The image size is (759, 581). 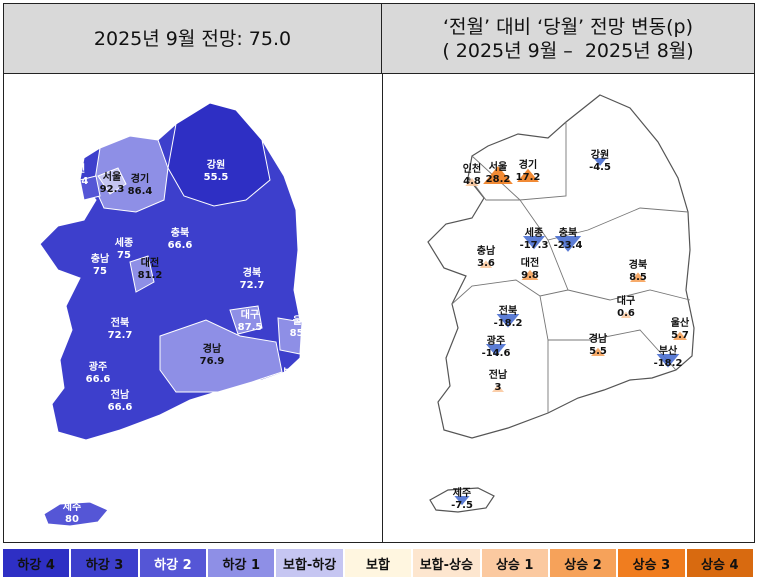 I want to click on legend-item: 보합-상승, so click(x=447, y=563).